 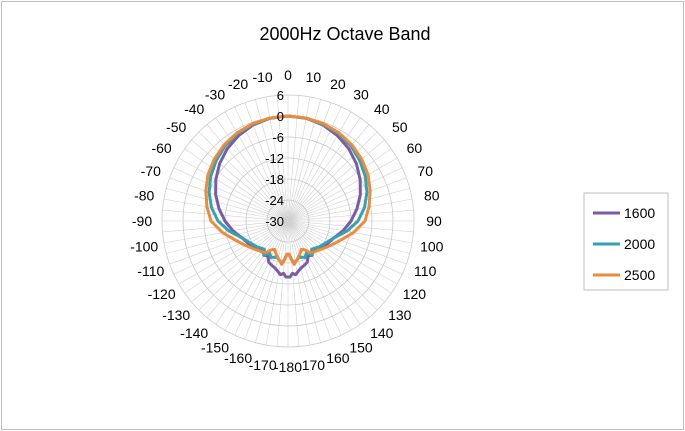 I want to click on legend-label-2000: 2000, so click(x=639, y=244).